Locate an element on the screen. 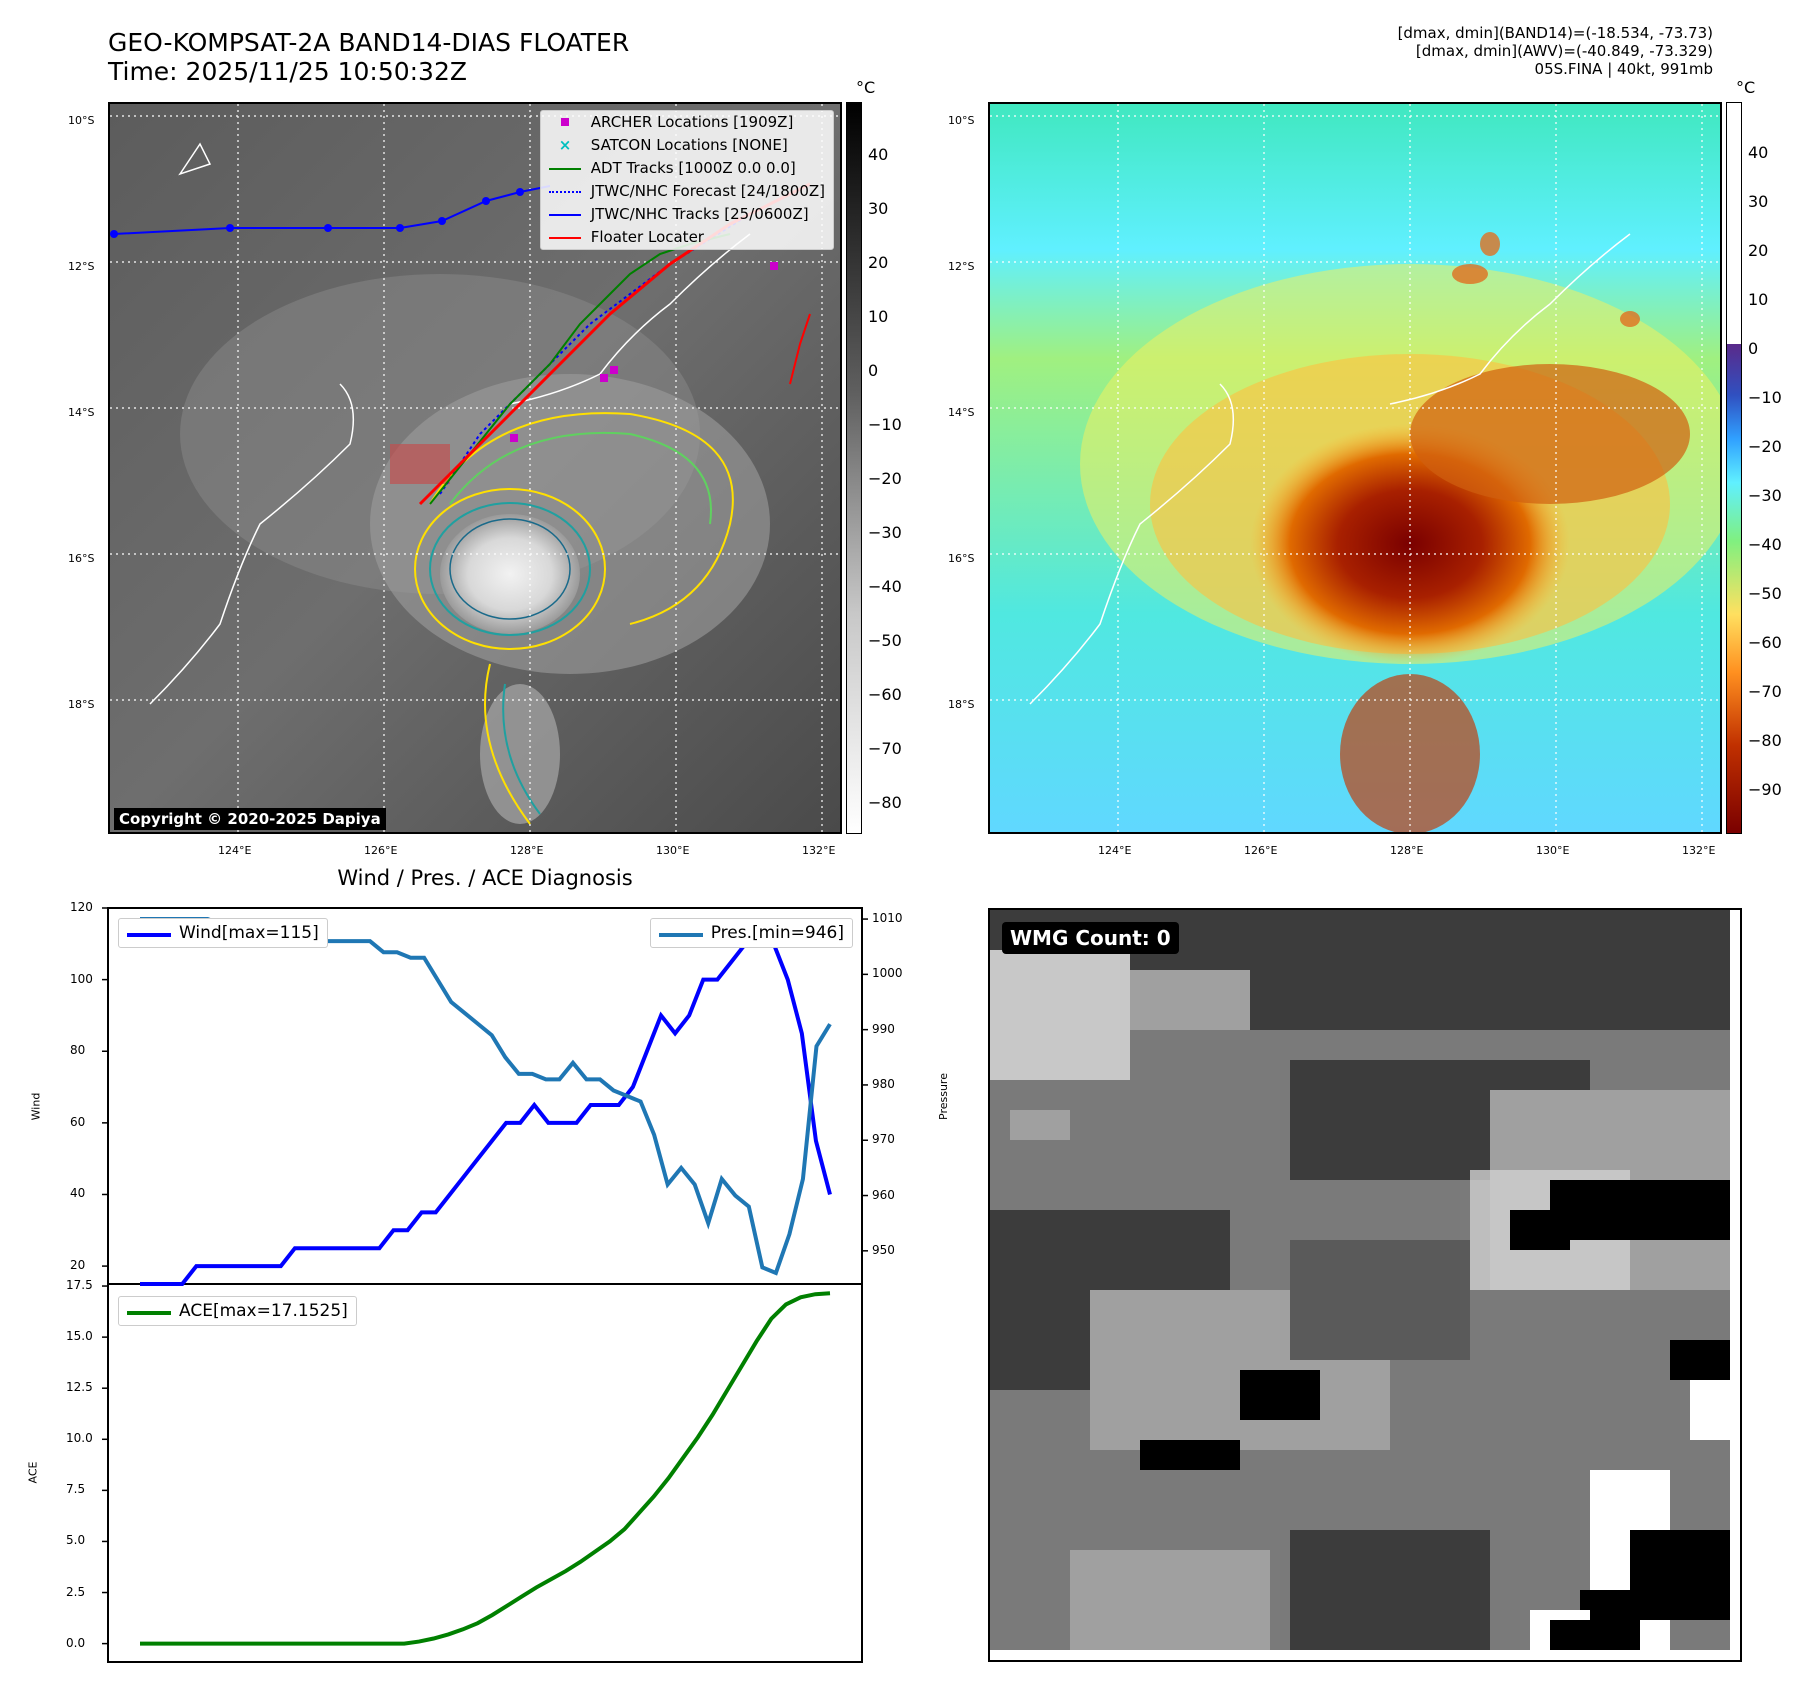 Image resolution: width=1801 pixels, height=1690 pixels. lon-tick-label: 126°E is located at coordinates (1261, 850).